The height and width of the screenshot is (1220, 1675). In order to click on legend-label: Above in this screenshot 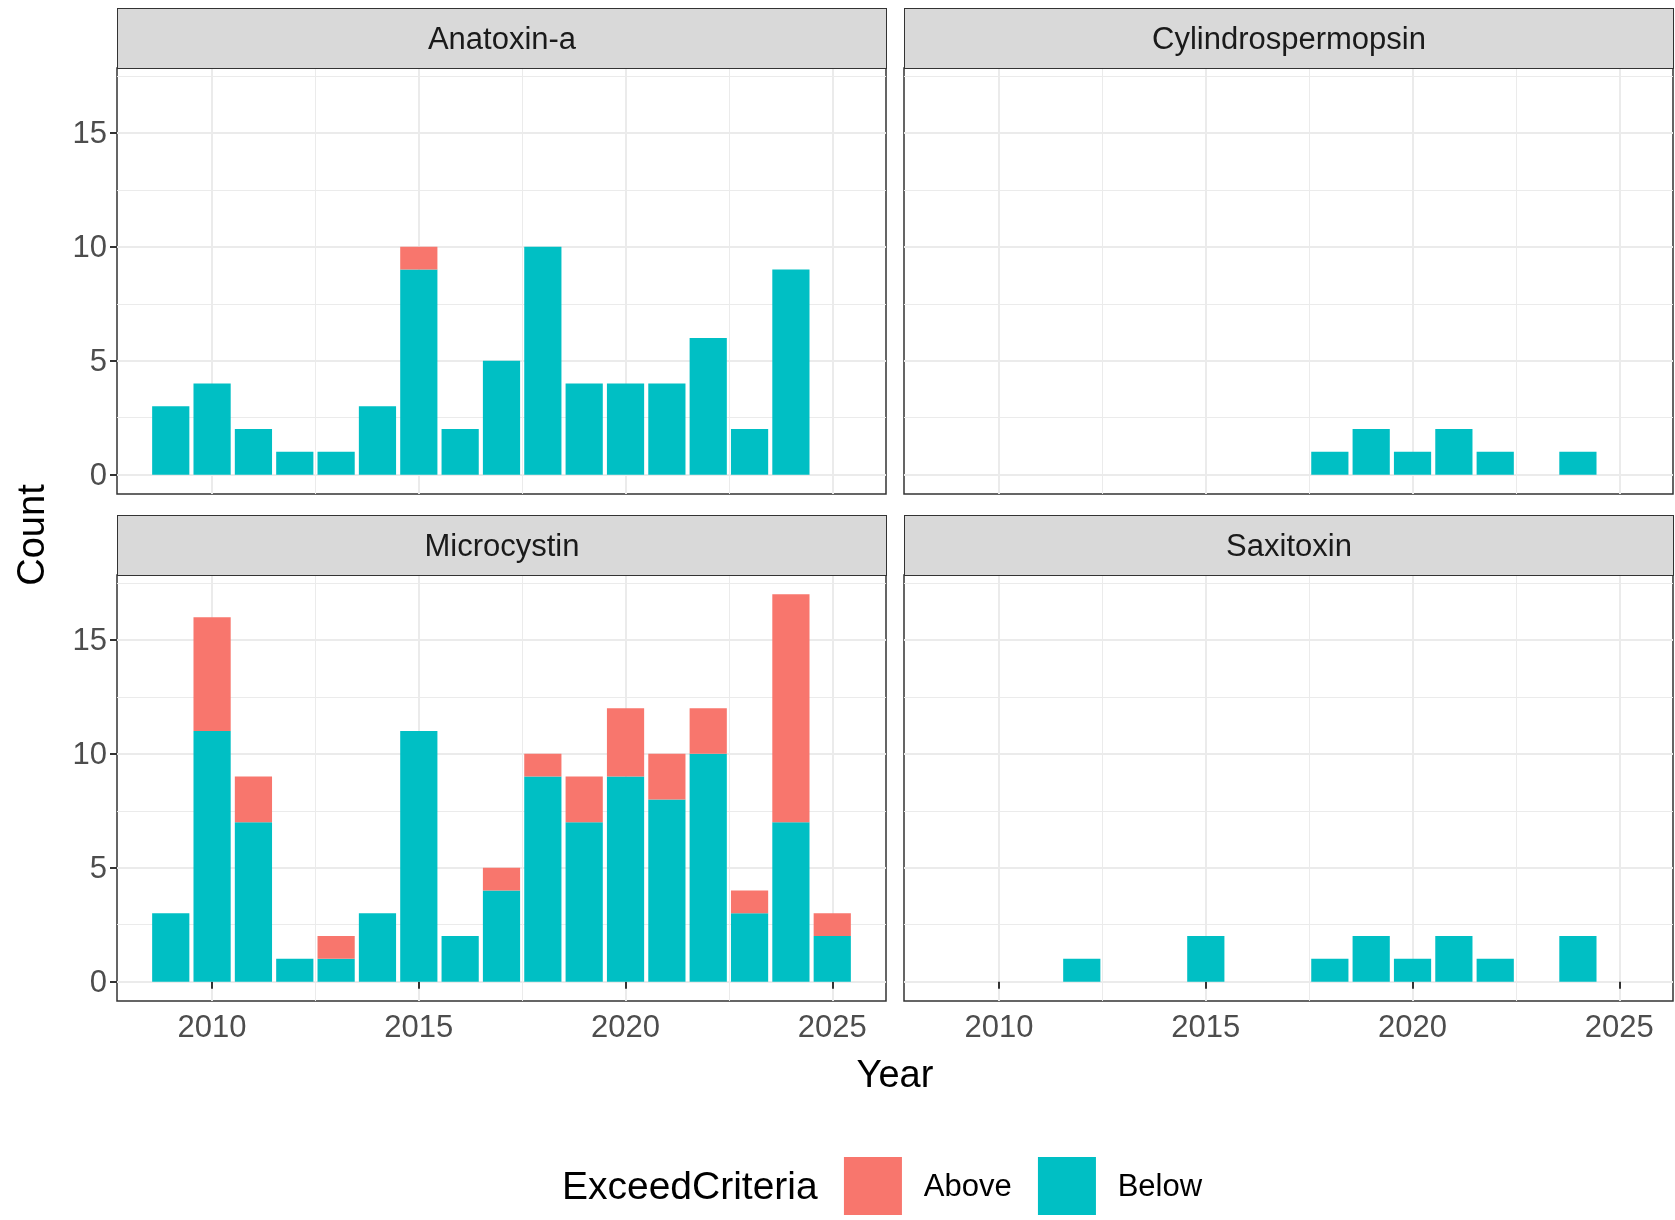, I will do `click(967, 1186)`.